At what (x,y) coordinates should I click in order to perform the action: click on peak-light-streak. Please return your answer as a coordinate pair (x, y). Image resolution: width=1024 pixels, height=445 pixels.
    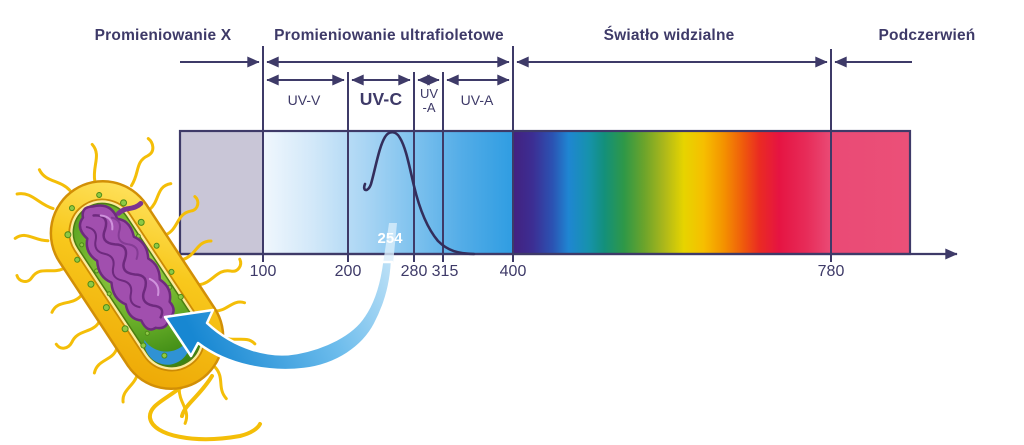
    Looking at the image, I should click on (390, 243).